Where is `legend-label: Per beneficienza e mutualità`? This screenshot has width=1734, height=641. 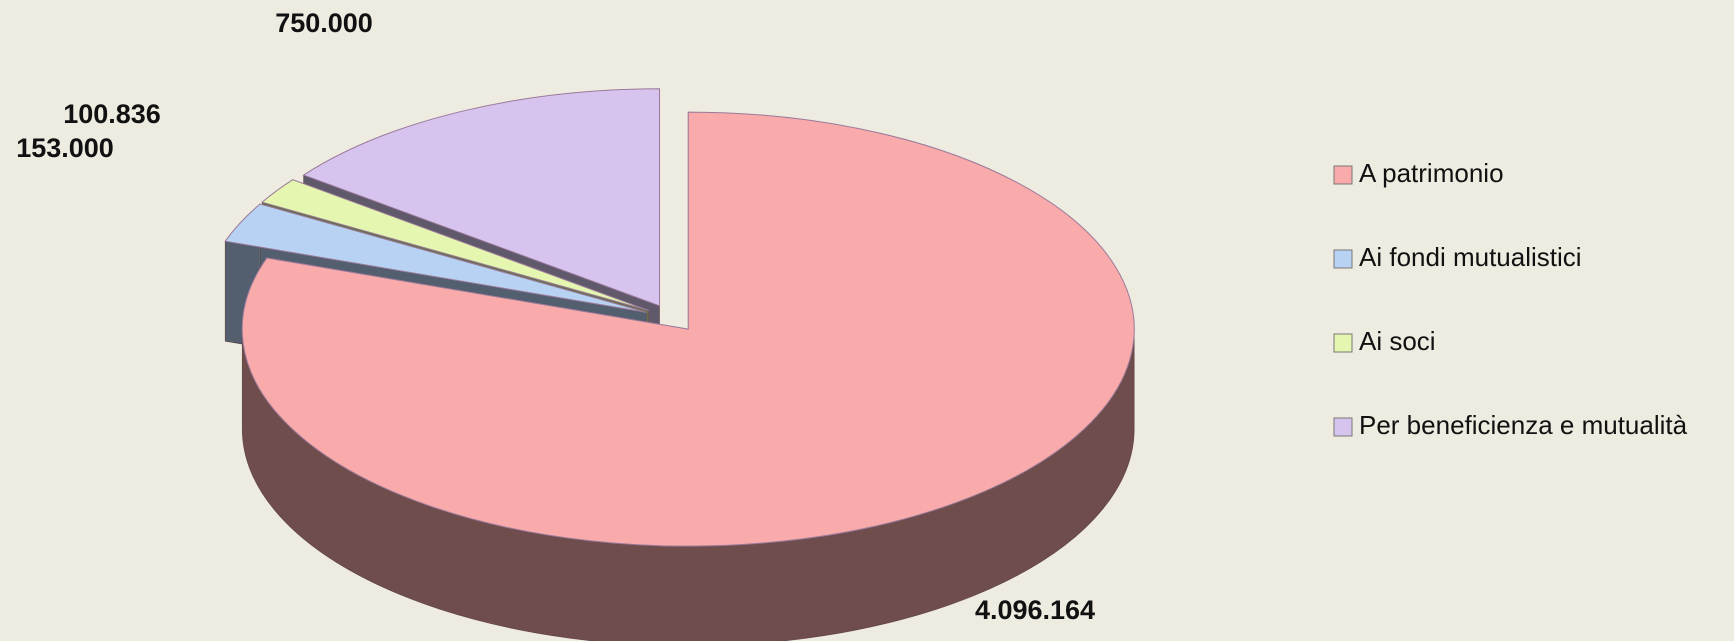 legend-label: Per beneficienza e mutualità is located at coordinates (1523, 425).